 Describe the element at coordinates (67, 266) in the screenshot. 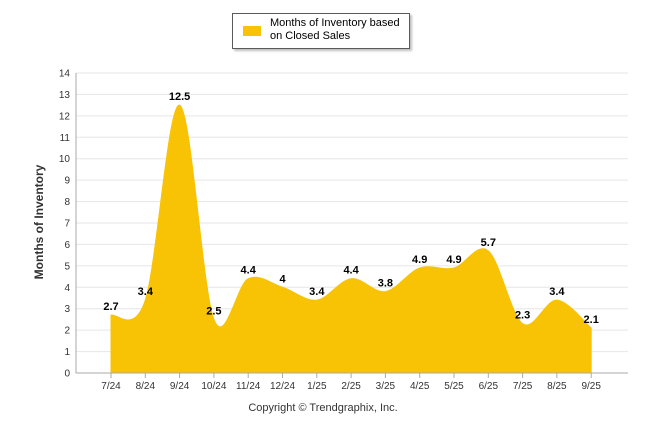

I see `y-tick-label: 5` at that location.